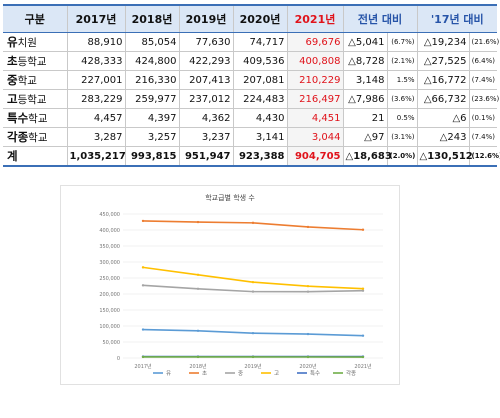 The width and height of the screenshot is (500, 418). I want to click on cell-value-2018: 3,257, so click(152, 137).